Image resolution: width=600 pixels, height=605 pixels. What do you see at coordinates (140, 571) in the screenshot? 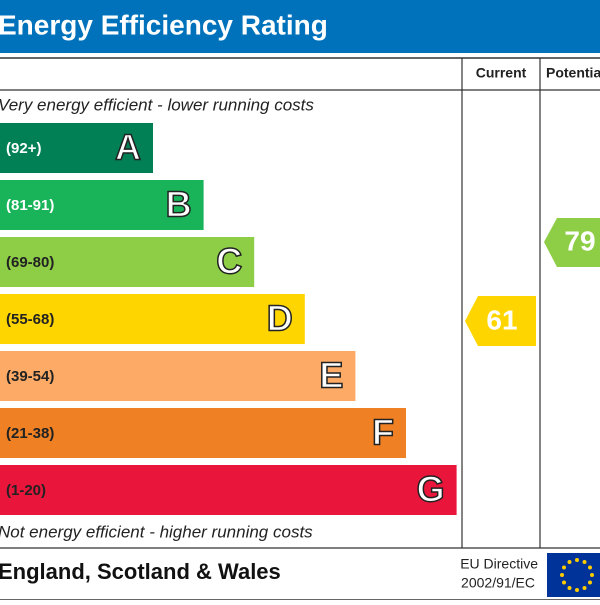
I see `region: England, Scotland & Wales` at bounding box center [140, 571].